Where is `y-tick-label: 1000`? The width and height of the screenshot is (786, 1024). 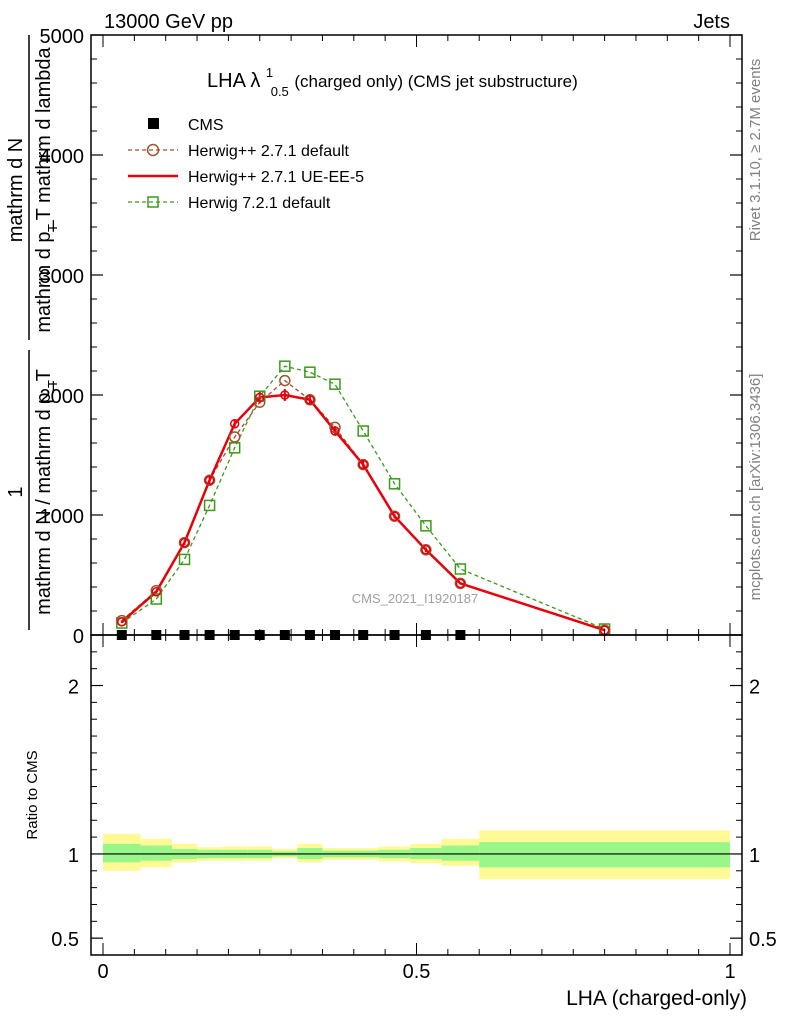
y-tick-label: 1000 is located at coordinates (62, 517).